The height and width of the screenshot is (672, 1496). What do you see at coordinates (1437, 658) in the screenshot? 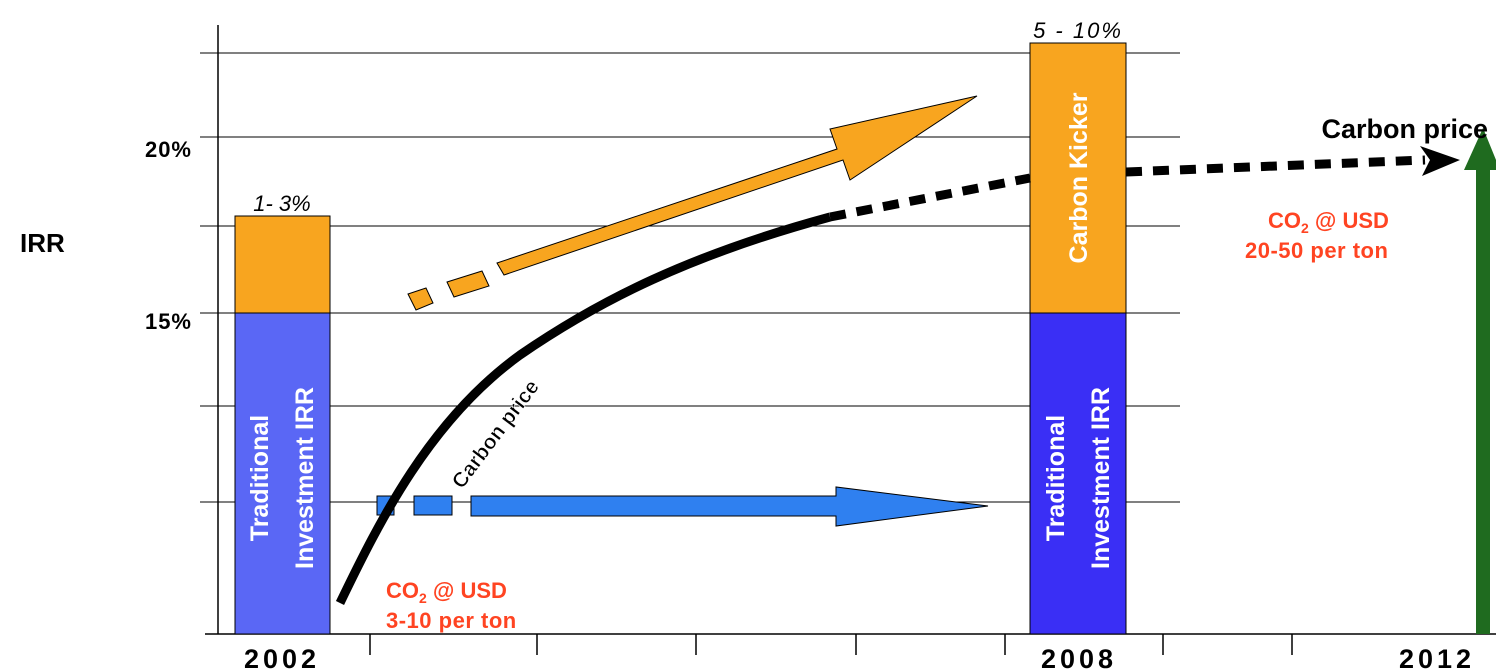
I see `x-category-label: 2012` at bounding box center [1437, 658].